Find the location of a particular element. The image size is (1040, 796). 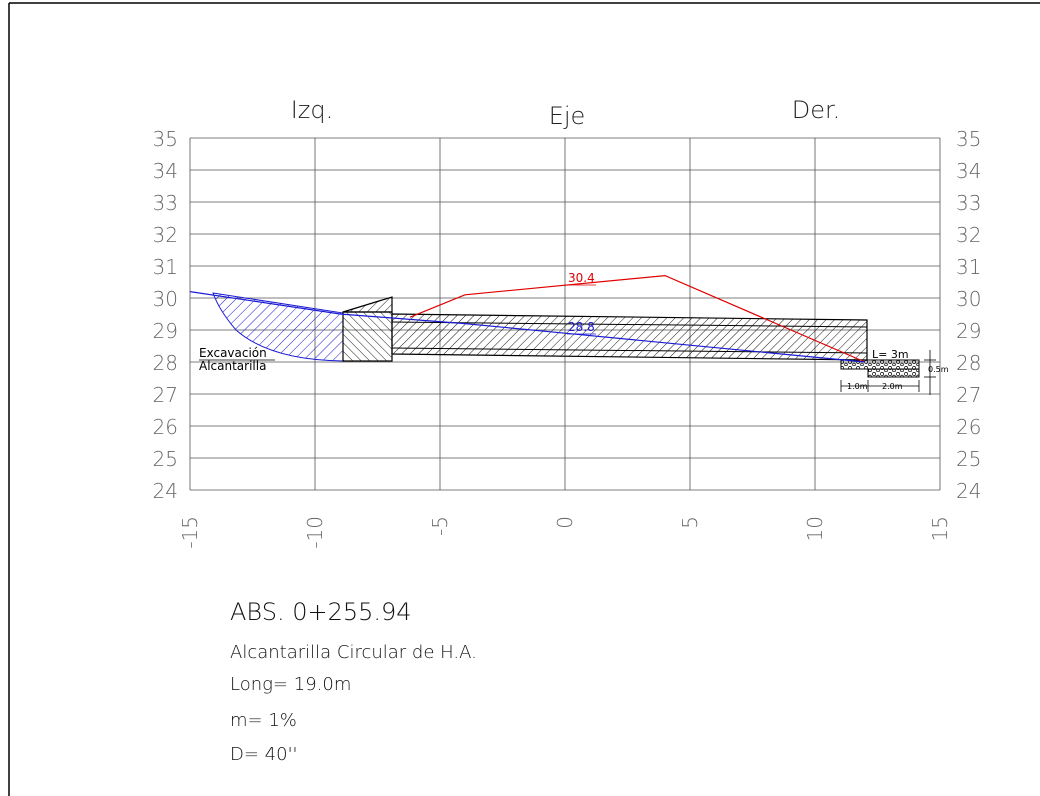

red-terrain-line is located at coordinates (637, 318).